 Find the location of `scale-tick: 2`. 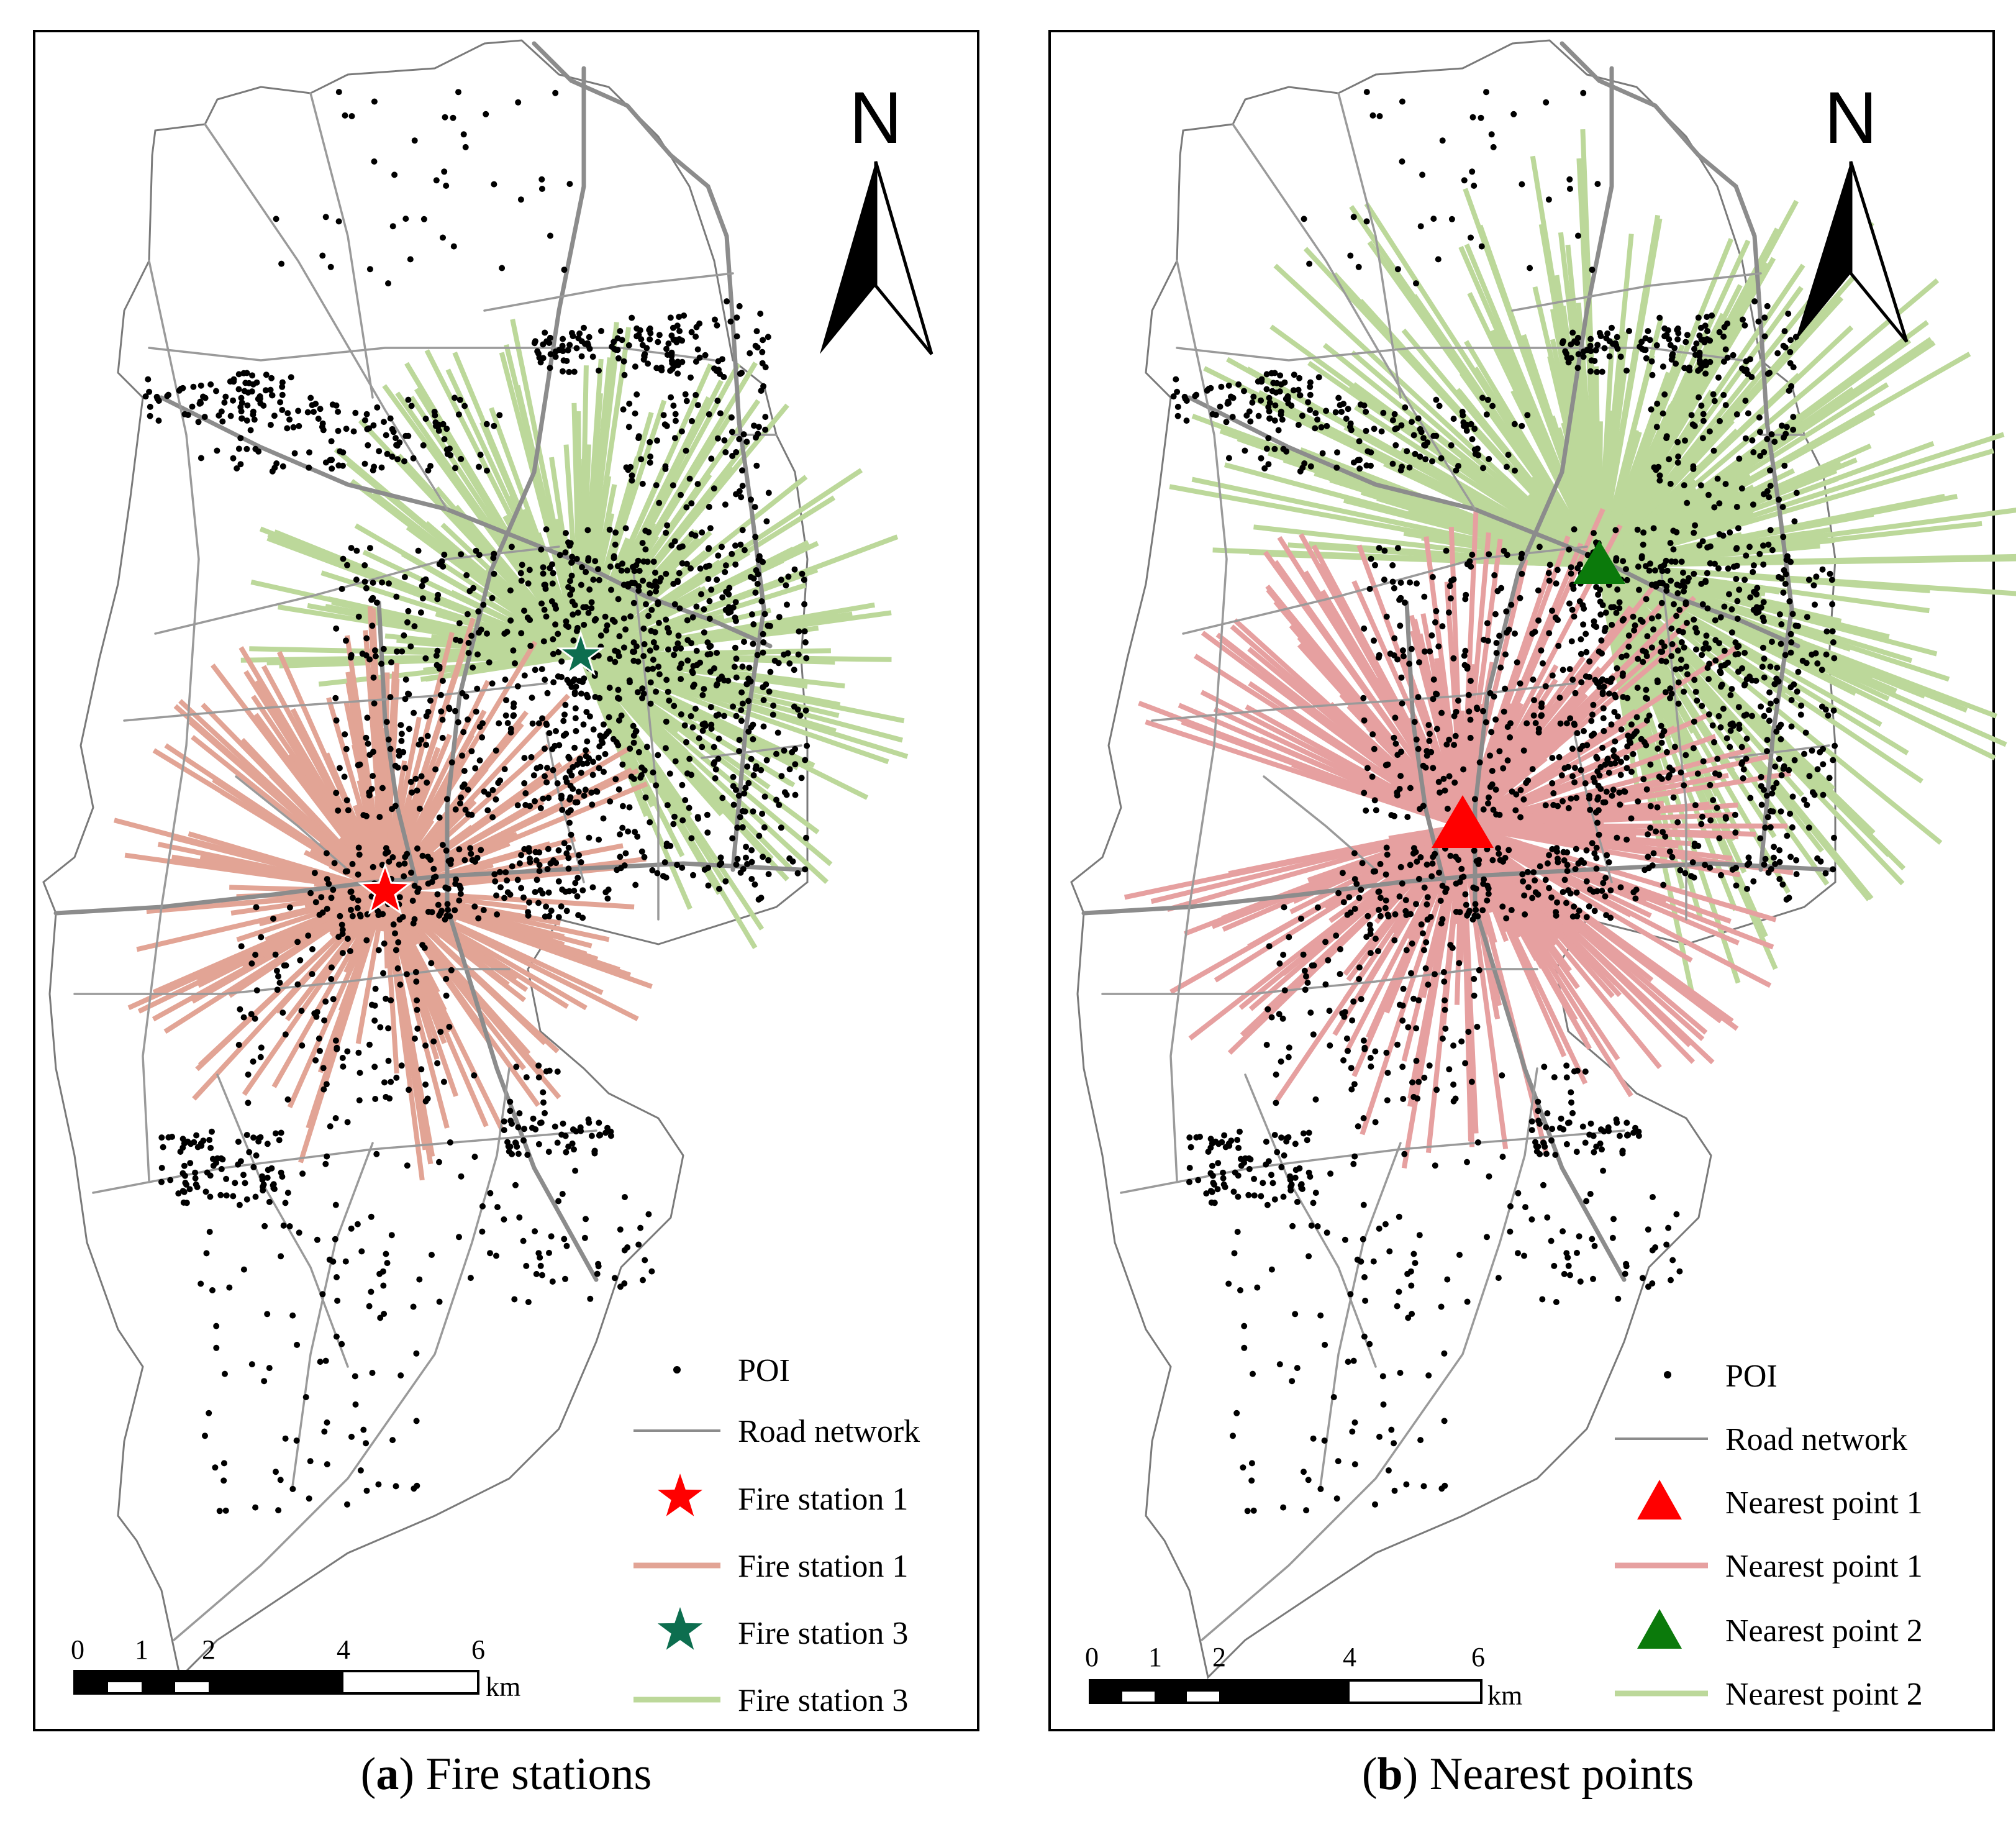

scale-tick: 2 is located at coordinates (209, 1649).